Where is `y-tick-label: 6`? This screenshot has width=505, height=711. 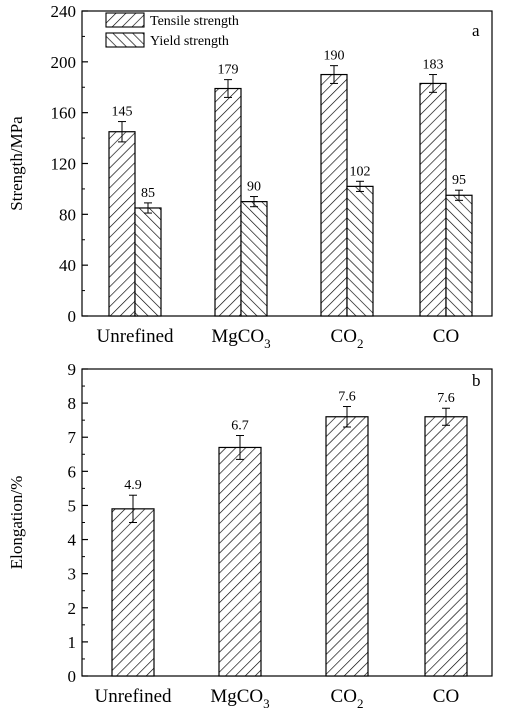
y-tick-label: 6 is located at coordinates (72, 471).